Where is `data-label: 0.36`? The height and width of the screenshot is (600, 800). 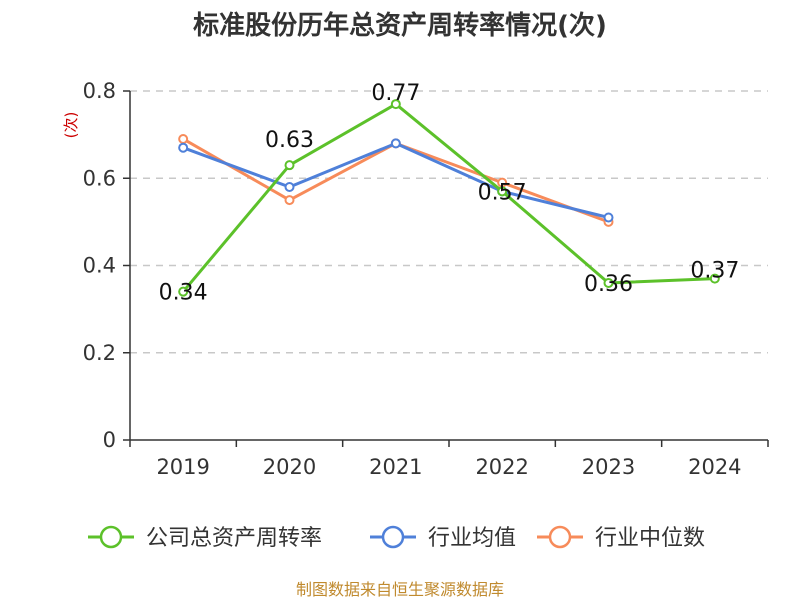
data-label: 0.36 is located at coordinates (608, 284).